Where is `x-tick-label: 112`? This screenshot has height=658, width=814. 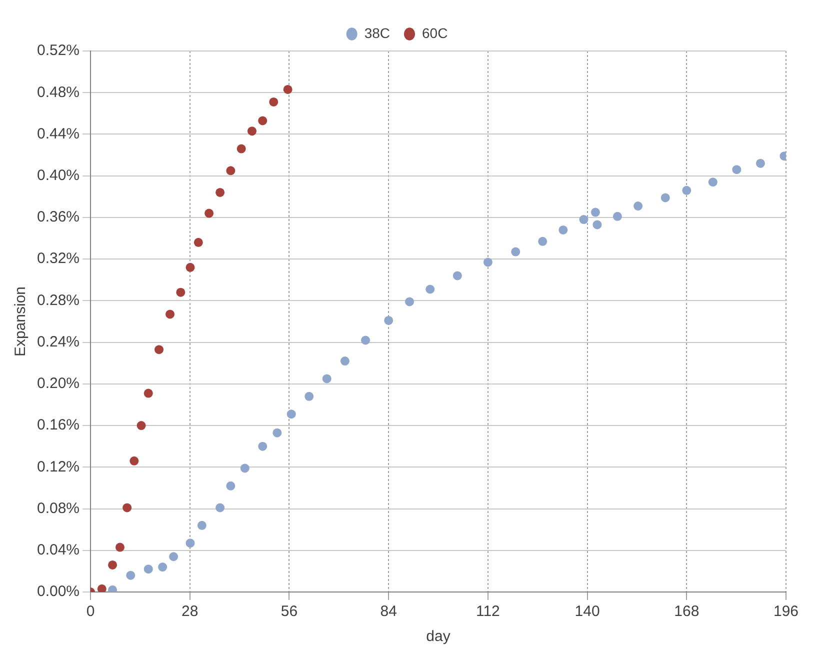 x-tick-label: 112 is located at coordinates (488, 611).